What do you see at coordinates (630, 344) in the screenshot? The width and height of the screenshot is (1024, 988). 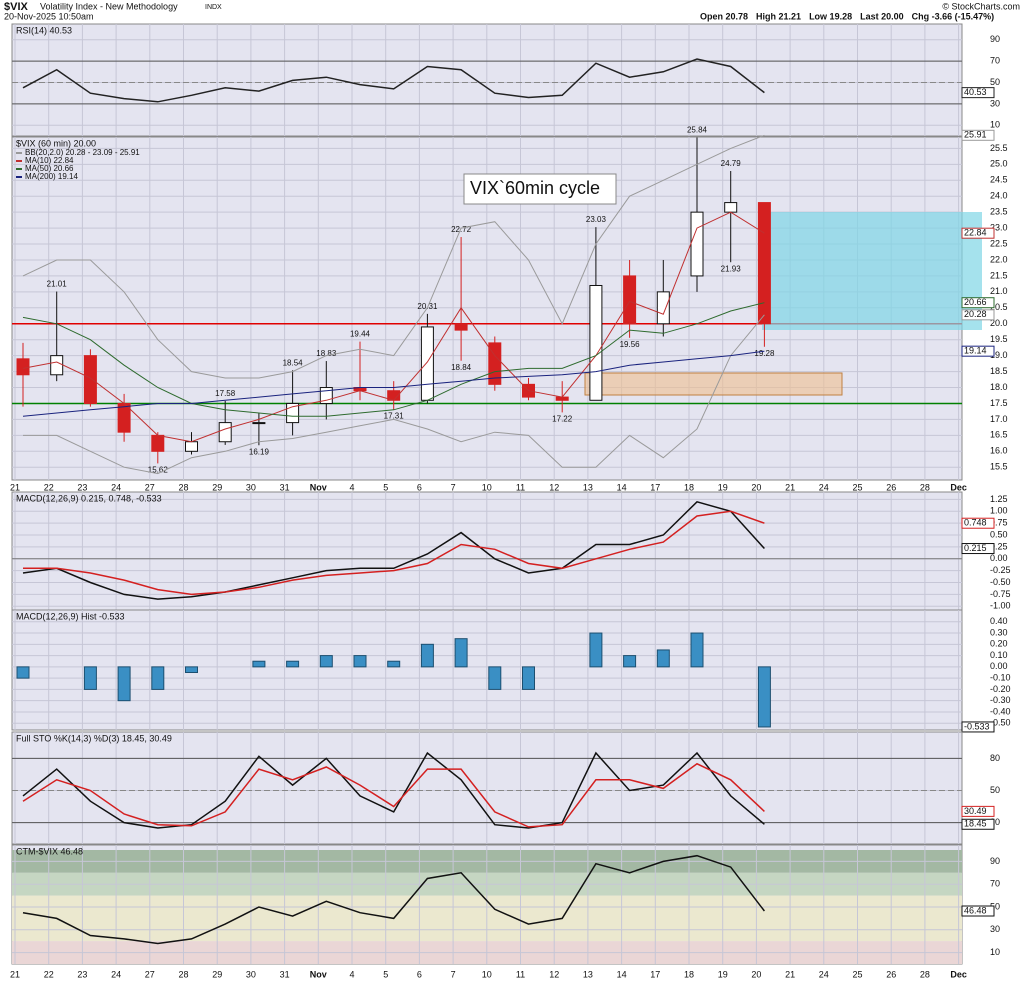 I see `price-label: 19.56` at bounding box center [630, 344].